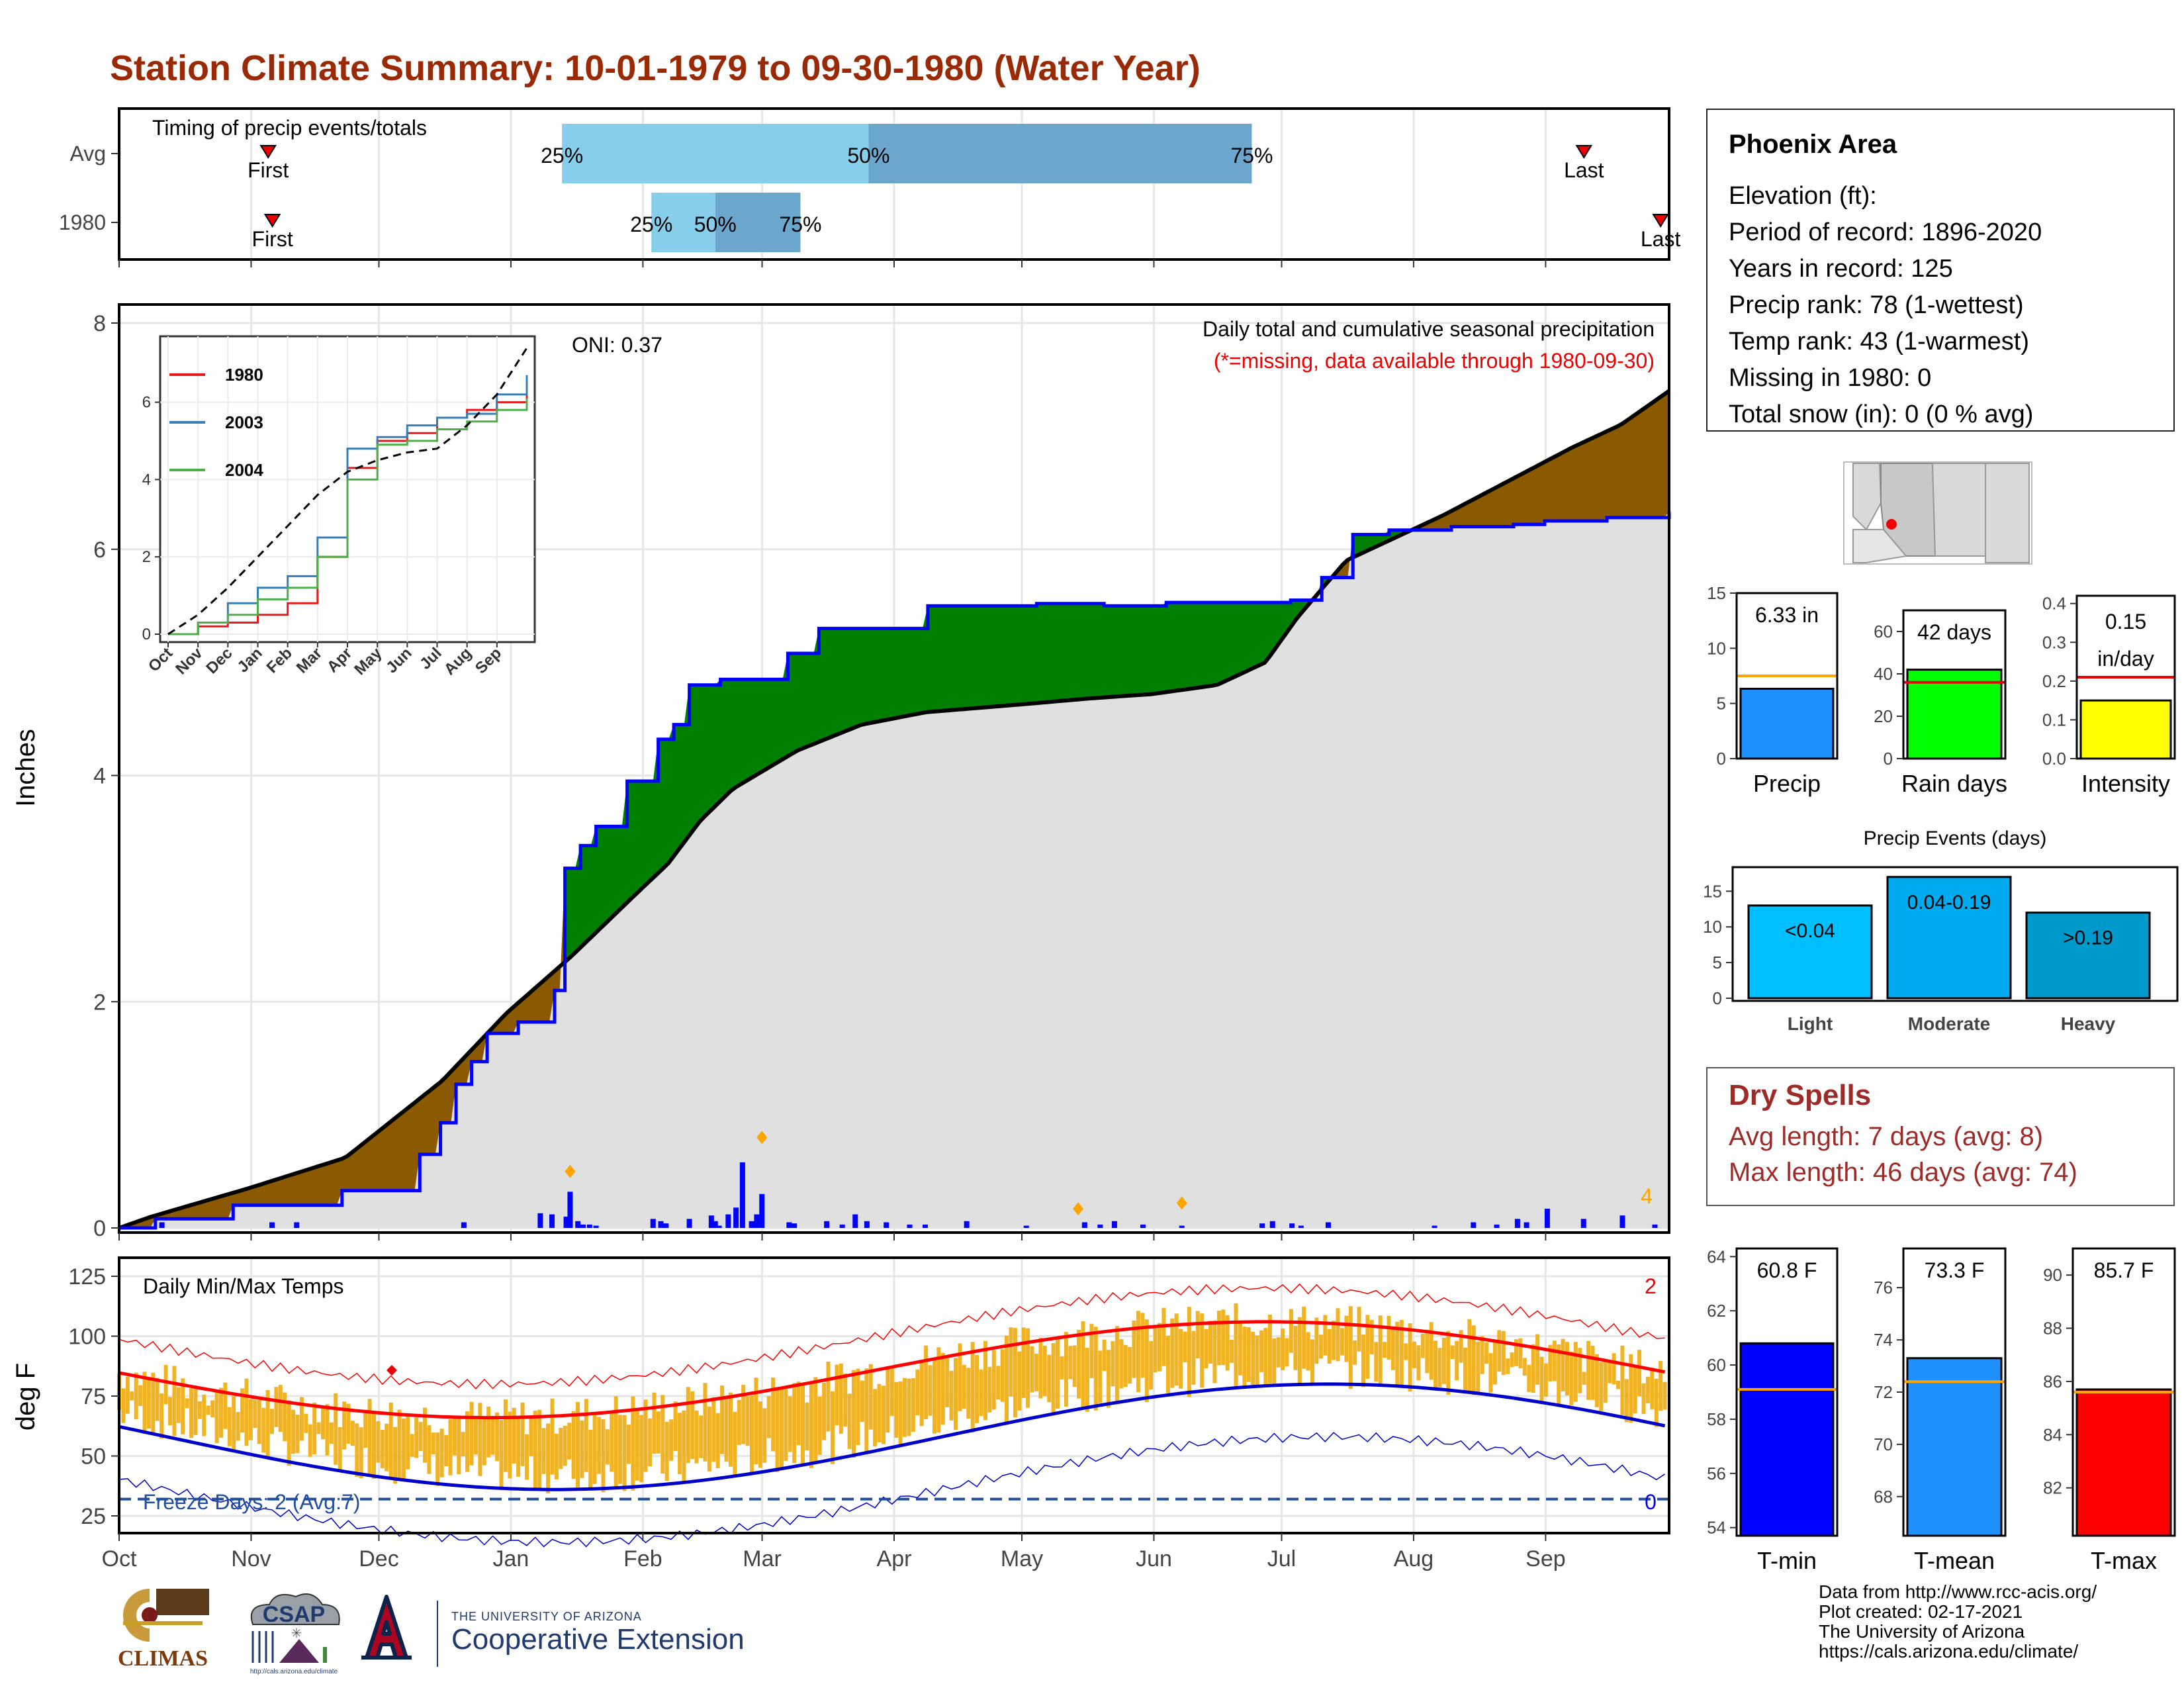 The width and height of the screenshot is (2184, 1688). I want to click on temperature-avg-max-line, so click(892, 1370).